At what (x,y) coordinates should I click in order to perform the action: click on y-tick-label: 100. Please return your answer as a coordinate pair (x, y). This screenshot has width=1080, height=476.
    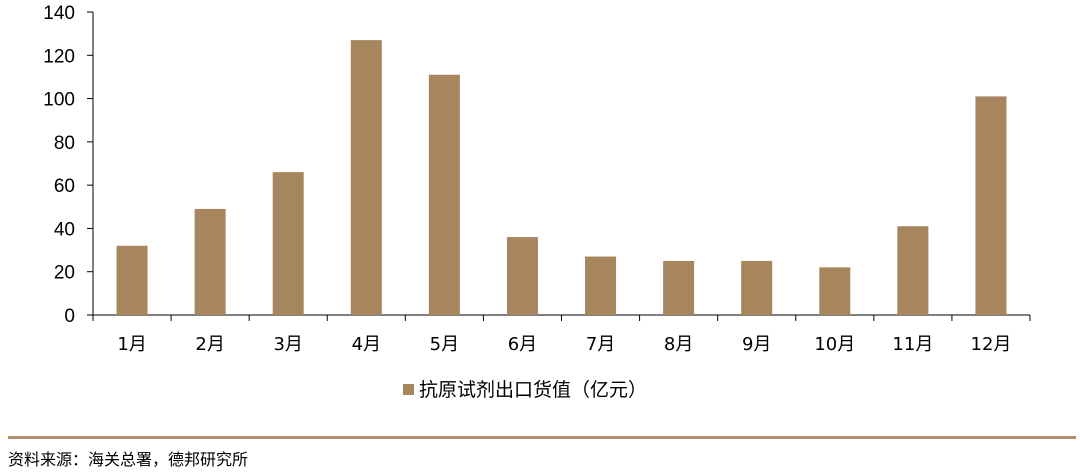
    Looking at the image, I should click on (59, 100).